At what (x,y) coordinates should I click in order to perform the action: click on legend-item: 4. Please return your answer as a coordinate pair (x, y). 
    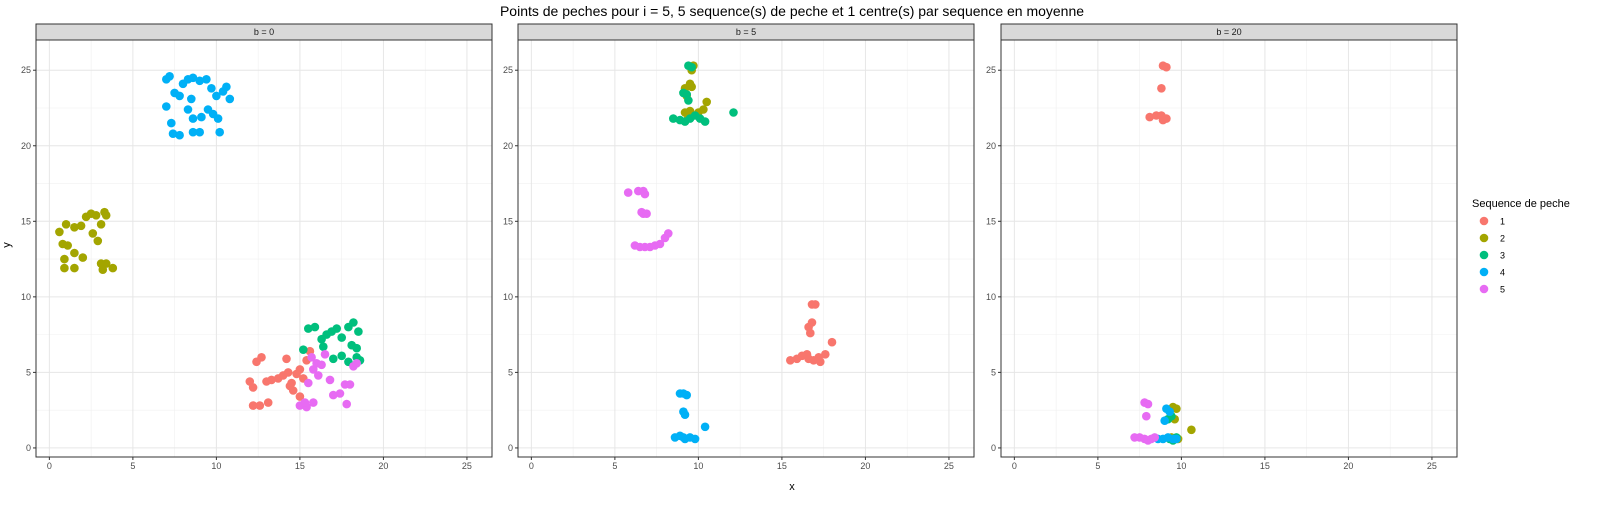
    Looking at the image, I should click on (1492, 273).